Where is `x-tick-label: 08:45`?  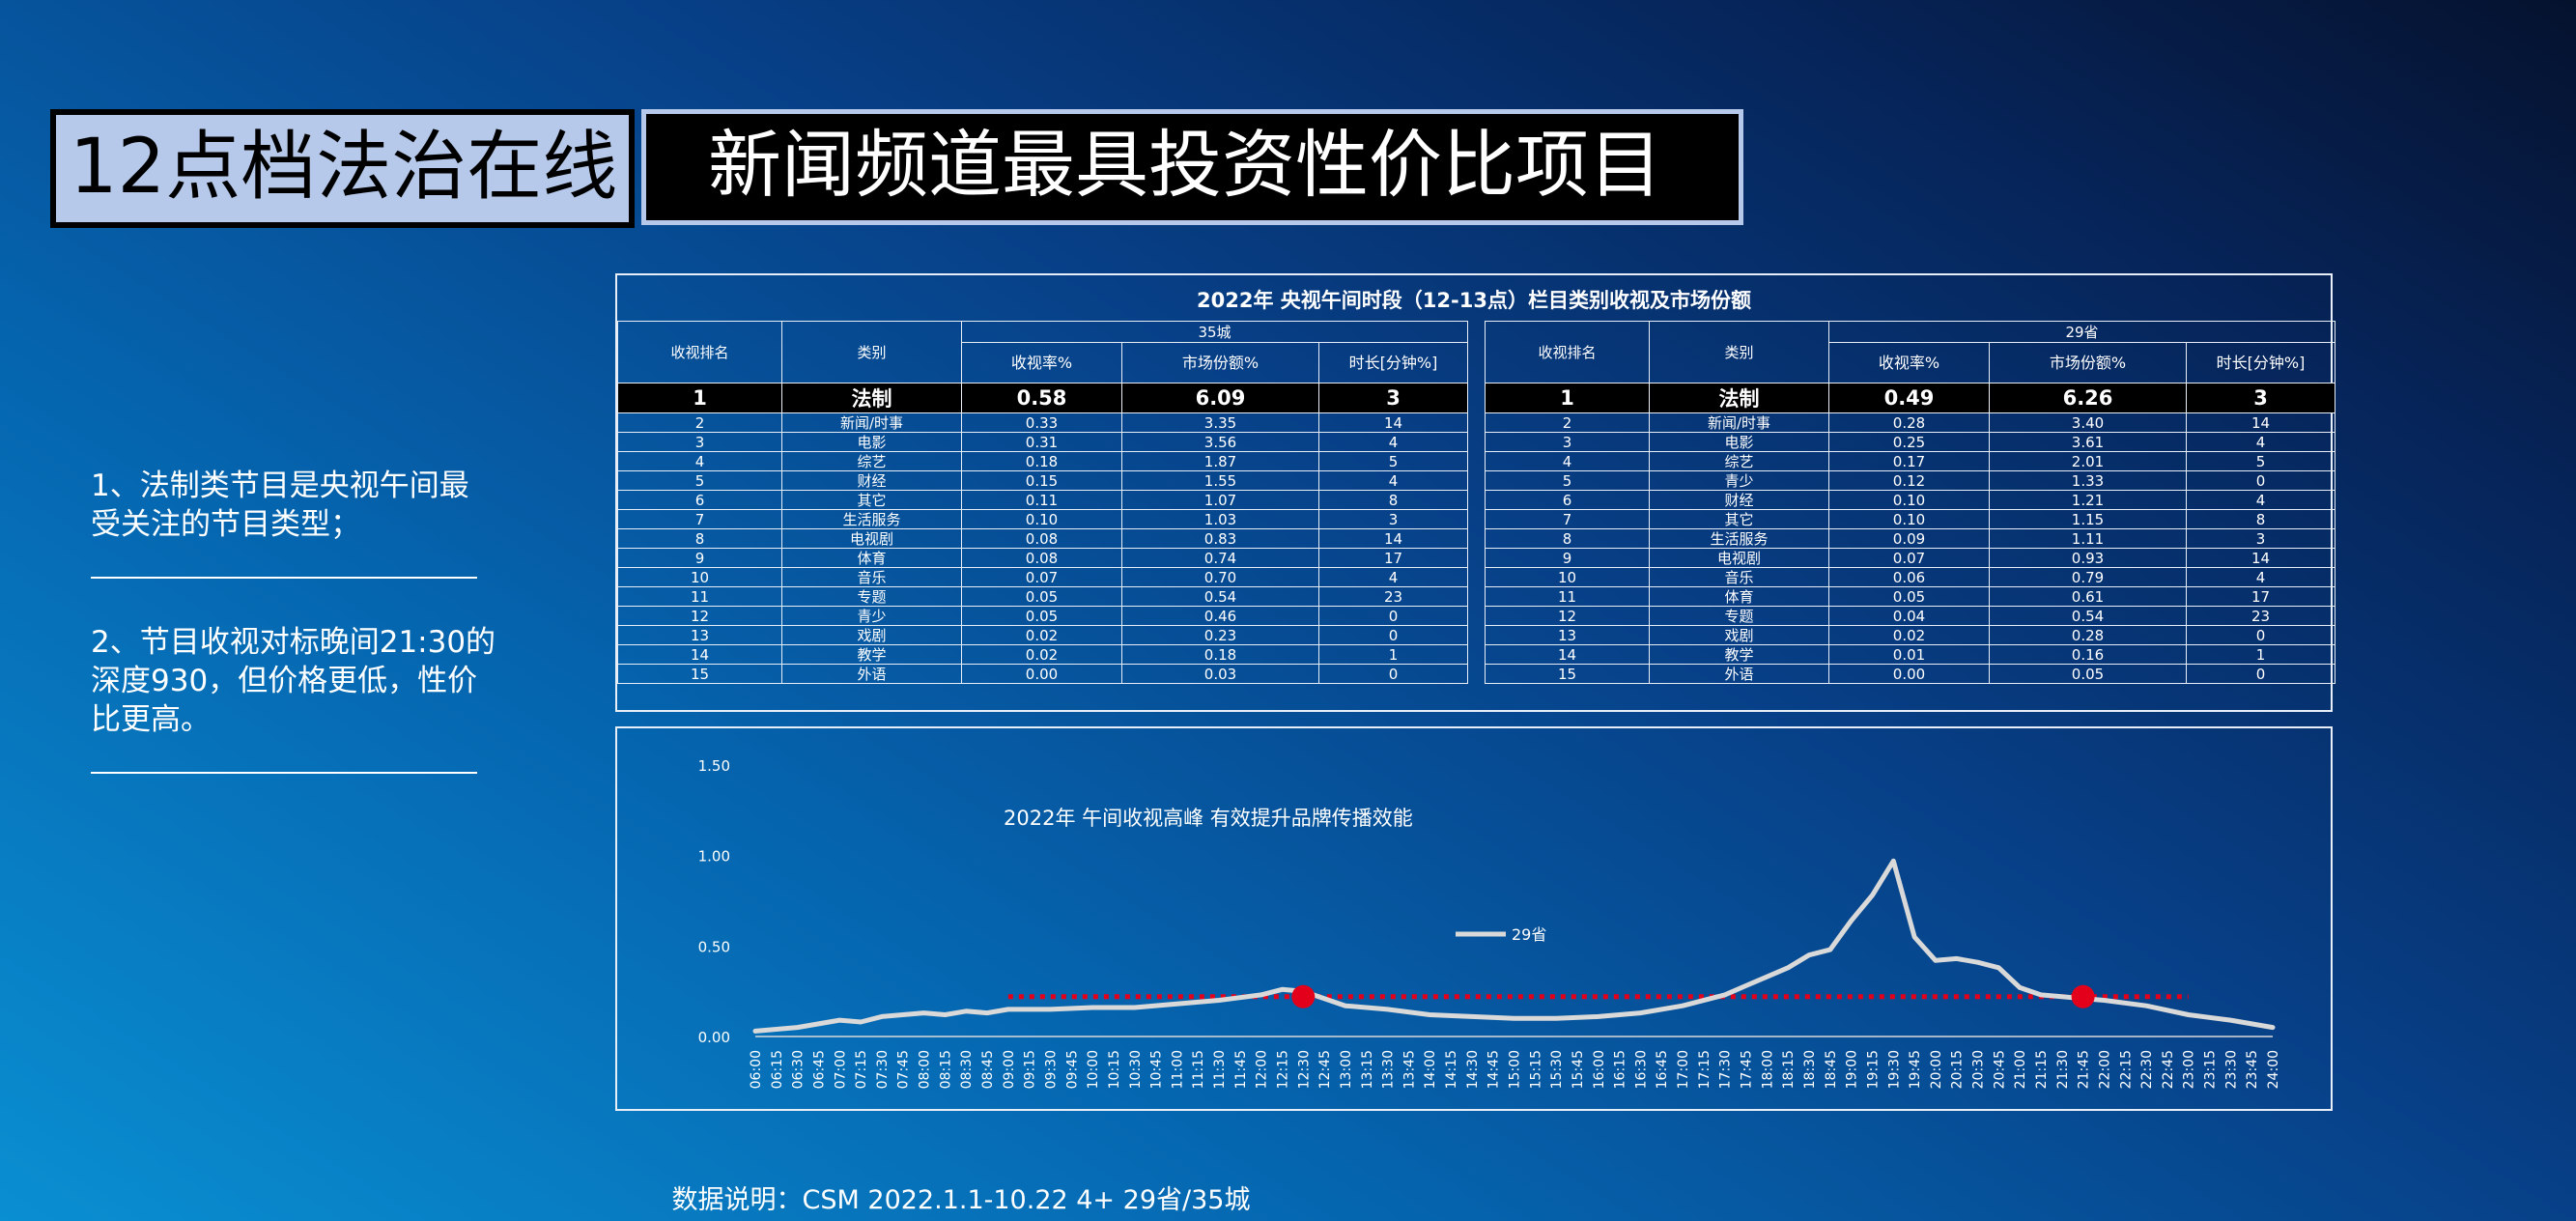 x-tick-label: 08:45 is located at coordinates (988, 1069).